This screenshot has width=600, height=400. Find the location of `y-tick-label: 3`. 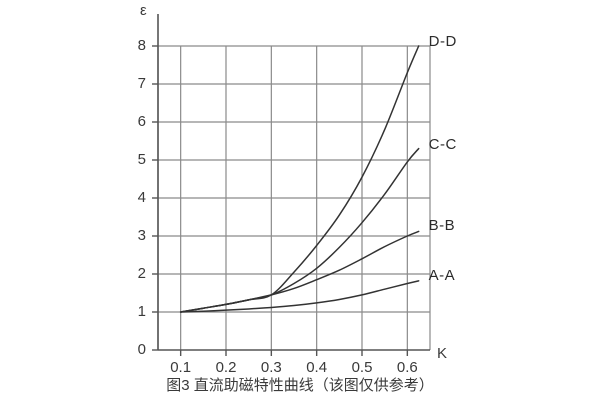

y-tick-label: 3 is located at coordinates (141, 235).